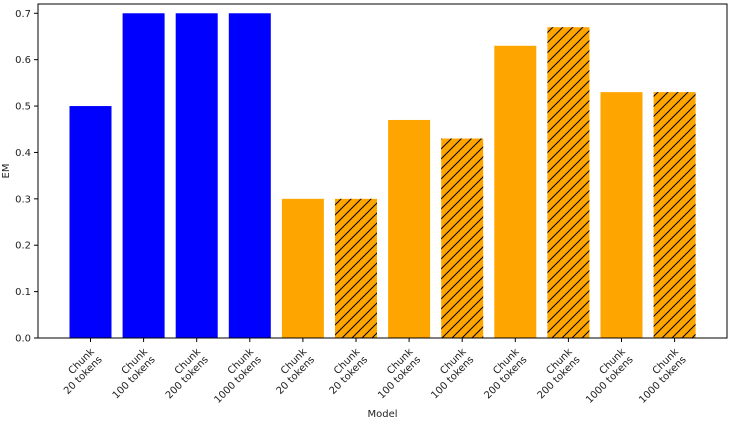 The height and width of the screenshot is (421, 730). I want to click on y-tick-label: 0.0, so click(23, 339).